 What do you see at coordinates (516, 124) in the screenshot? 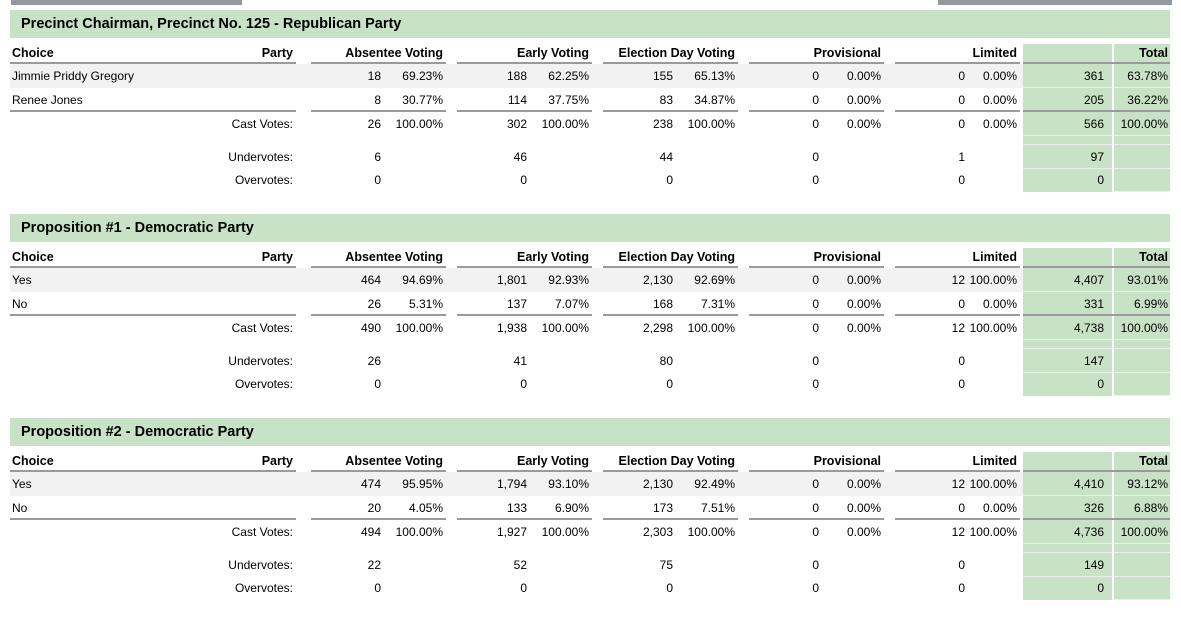
I see `early-voting-count: 302` at bounding box center [516, 124].